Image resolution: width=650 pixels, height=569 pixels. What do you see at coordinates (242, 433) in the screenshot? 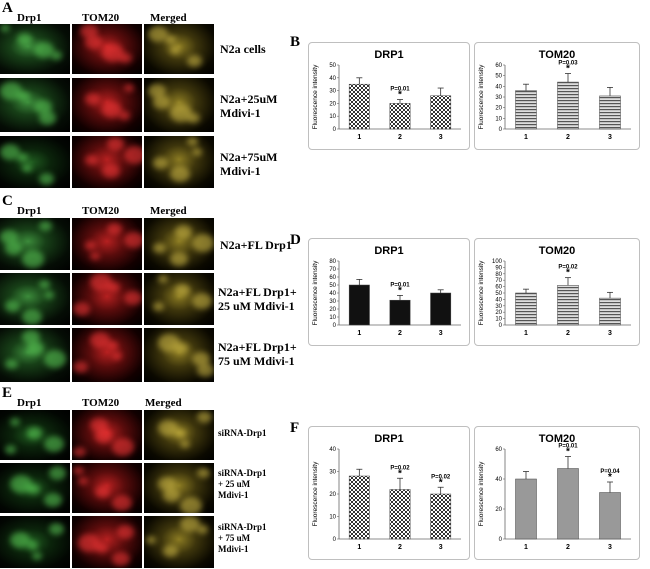
I see `condition-label: siRNA-Drp1` at bounding box center [242, 433].